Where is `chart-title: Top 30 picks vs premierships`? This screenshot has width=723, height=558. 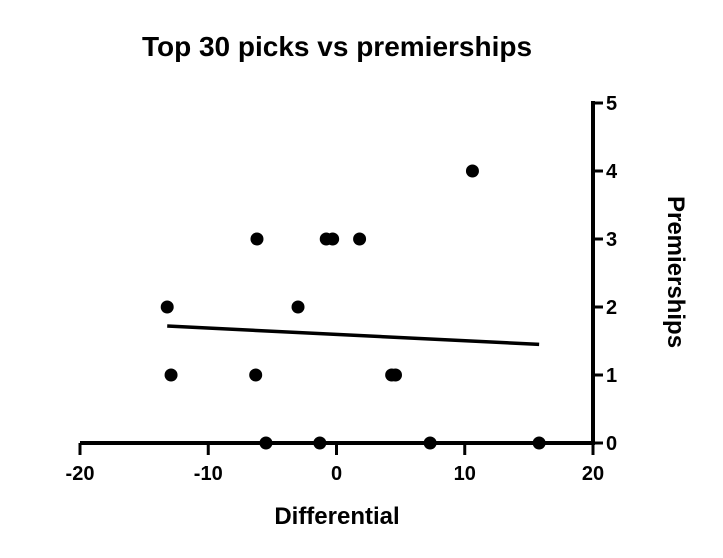 chart-title: Top 30 picks vs premierships is located at coordinates (337, 46).